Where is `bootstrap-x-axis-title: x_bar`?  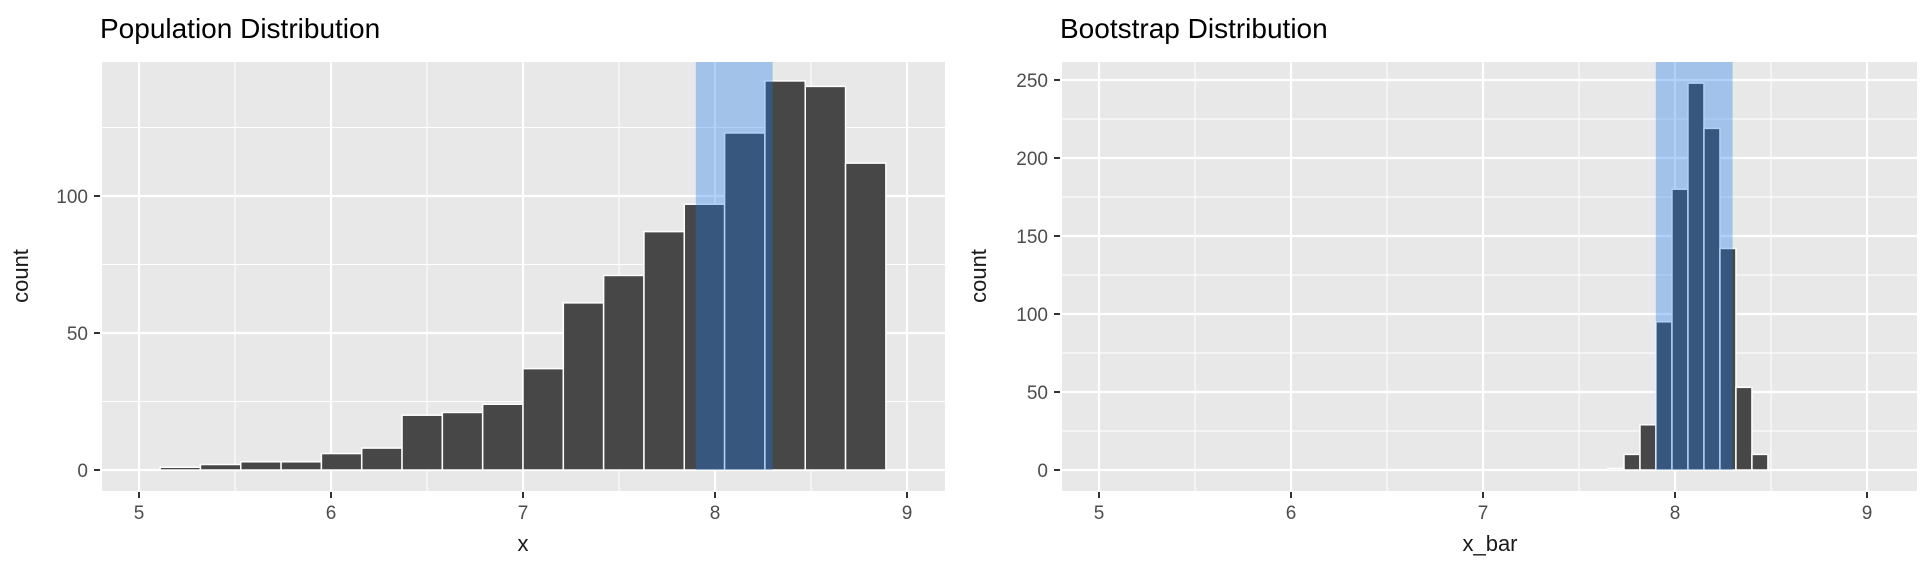 bootstrap-x-axis-title: x_bar is located at coordinates (1489, 543).